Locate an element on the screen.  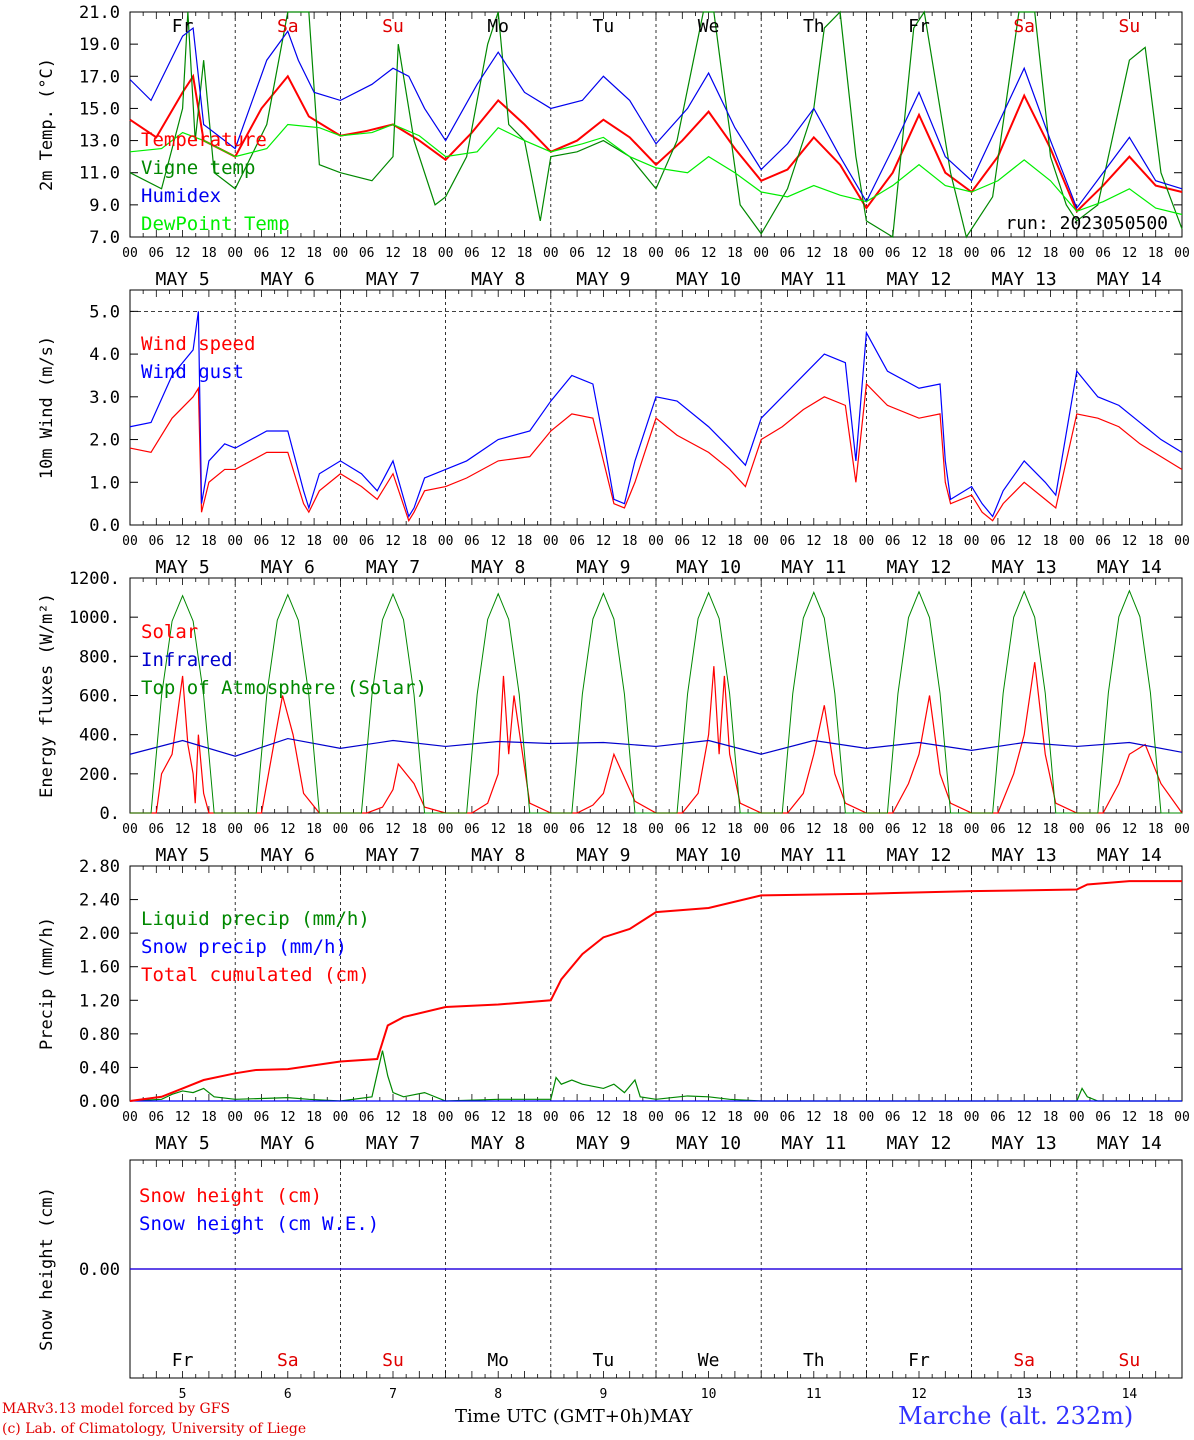
model-credit: MARv3.13 model forced by GFS is located at coordinates (116, 1409).